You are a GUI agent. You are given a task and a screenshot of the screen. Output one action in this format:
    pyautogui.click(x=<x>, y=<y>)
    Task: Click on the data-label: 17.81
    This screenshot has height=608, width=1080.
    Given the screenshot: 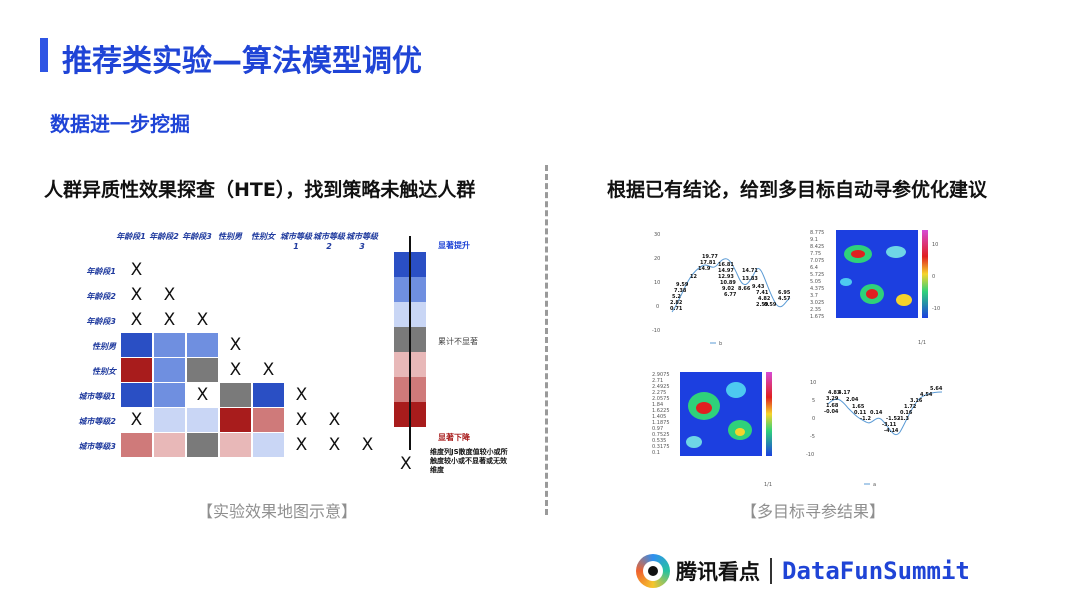 What is the action you would take?
    pyautogui.click(x=708, y=263)
    